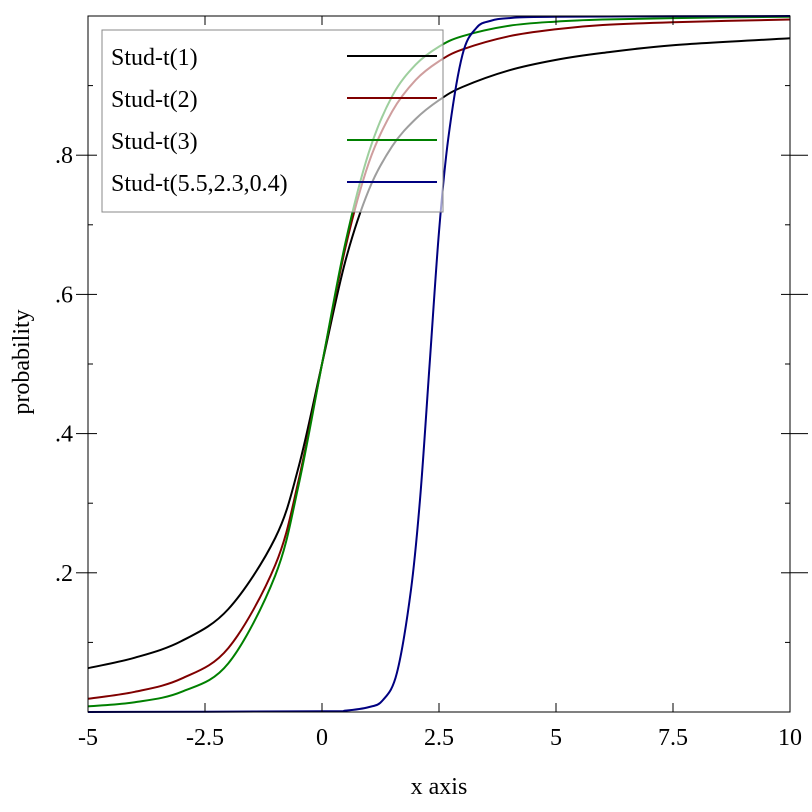 The width and height of the screenshot is (812, 812). I want to click on legend-label: Stud-t(2), so click(154, 100).